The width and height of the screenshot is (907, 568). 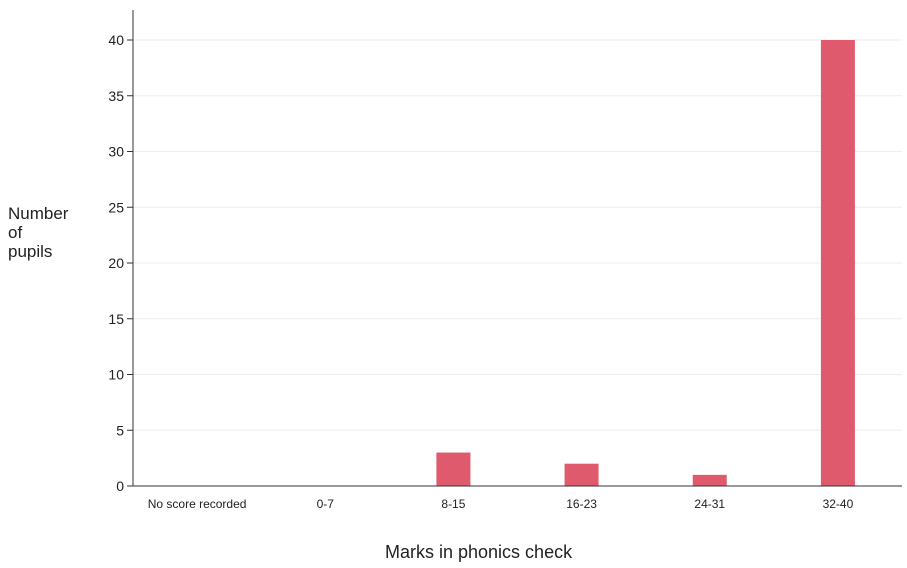 I want to click on x-tick-label: 24-31, so click(x=709, y=504).